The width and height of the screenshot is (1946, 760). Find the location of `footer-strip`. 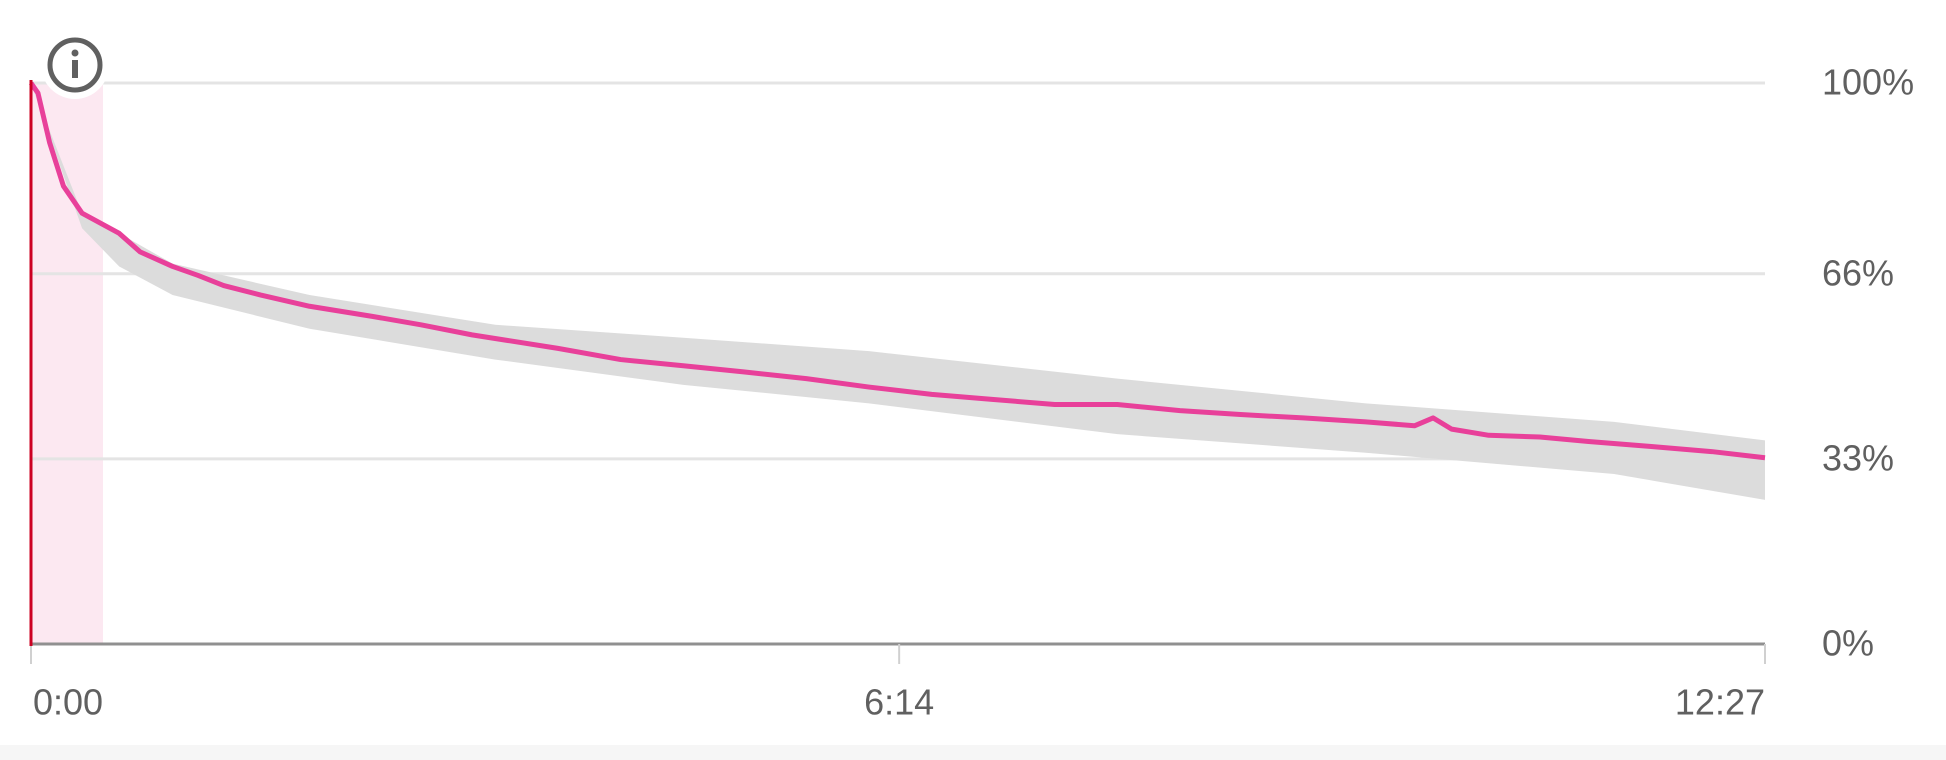

footer-strip is located at coordinates (973, 752).